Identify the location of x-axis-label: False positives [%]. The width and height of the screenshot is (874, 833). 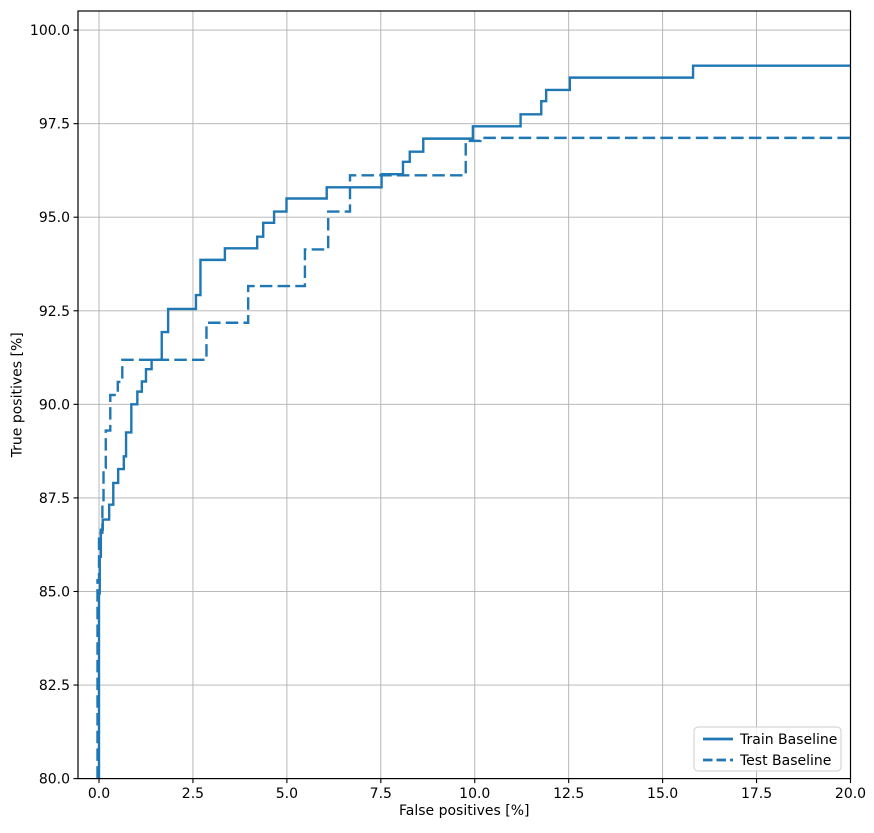
(464, 811).